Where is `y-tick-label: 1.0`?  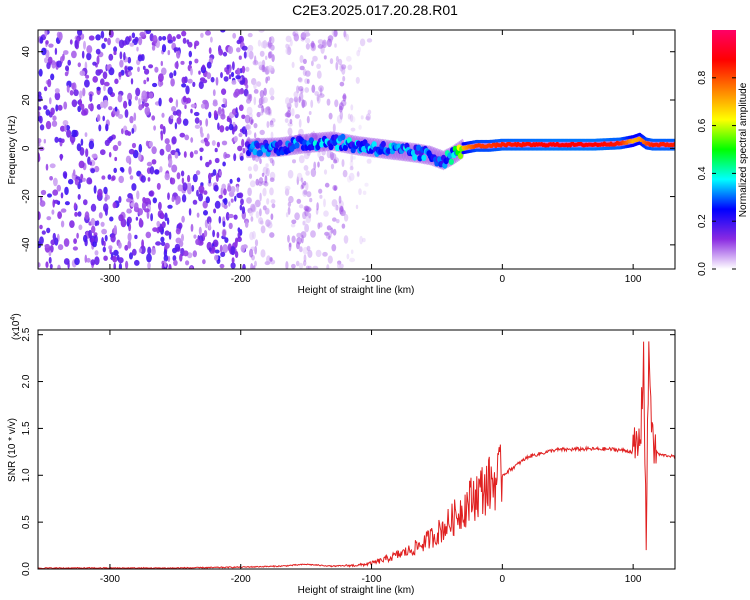
y-tick-label: 1.0 is located at coordinates (26, 475).